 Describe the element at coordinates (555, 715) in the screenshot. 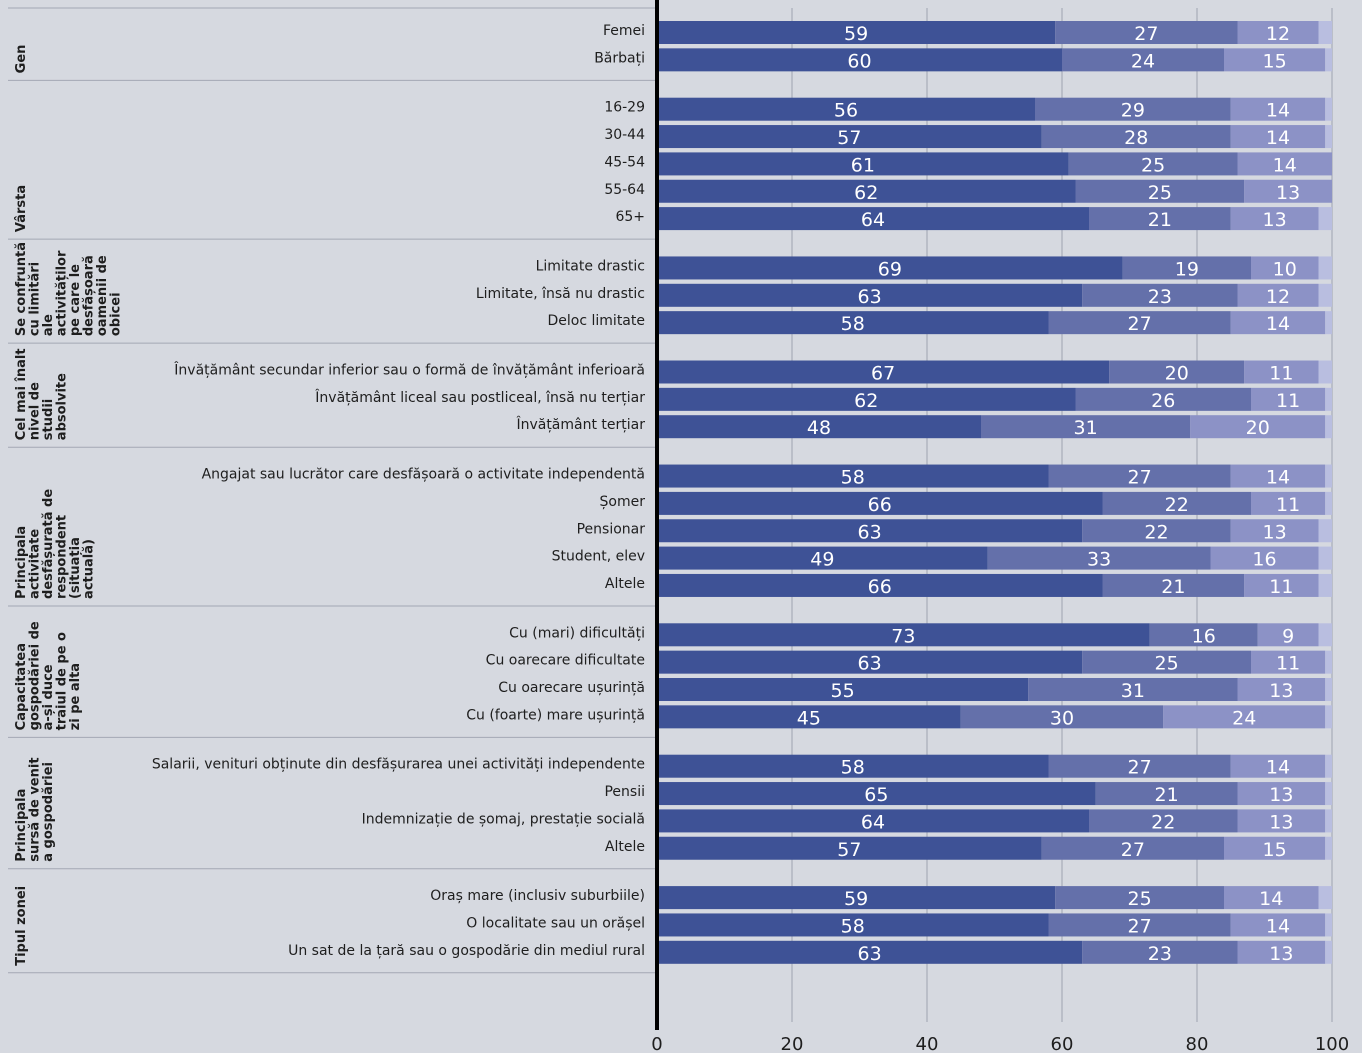

I see `category-label: Cu (foarte) mare ușurință` at that location.